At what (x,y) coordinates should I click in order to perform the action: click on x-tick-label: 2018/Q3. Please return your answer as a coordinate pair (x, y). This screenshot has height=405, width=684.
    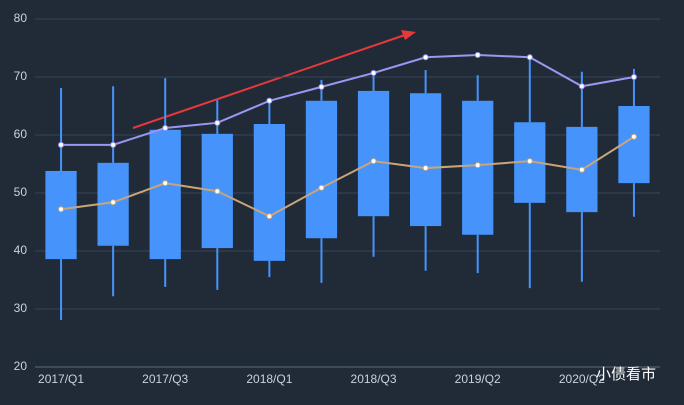
    Looking at the image, I should click on (374, 379).